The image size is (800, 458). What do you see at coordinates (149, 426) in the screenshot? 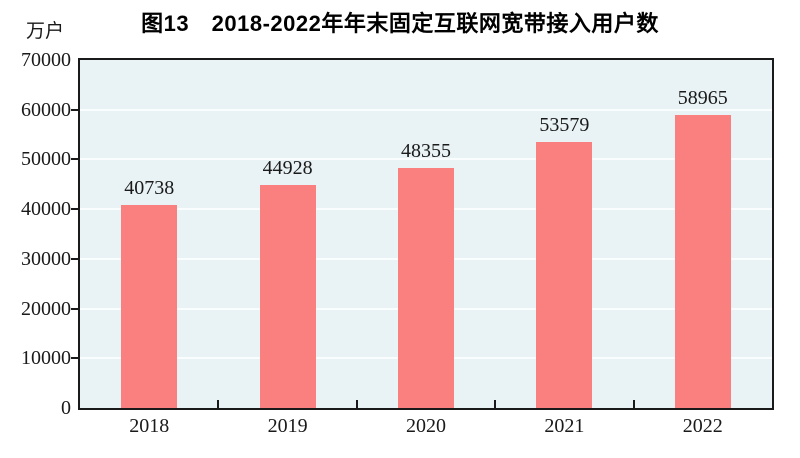
I see `x-tick-label: 2018` at bounding box center [149, 426].